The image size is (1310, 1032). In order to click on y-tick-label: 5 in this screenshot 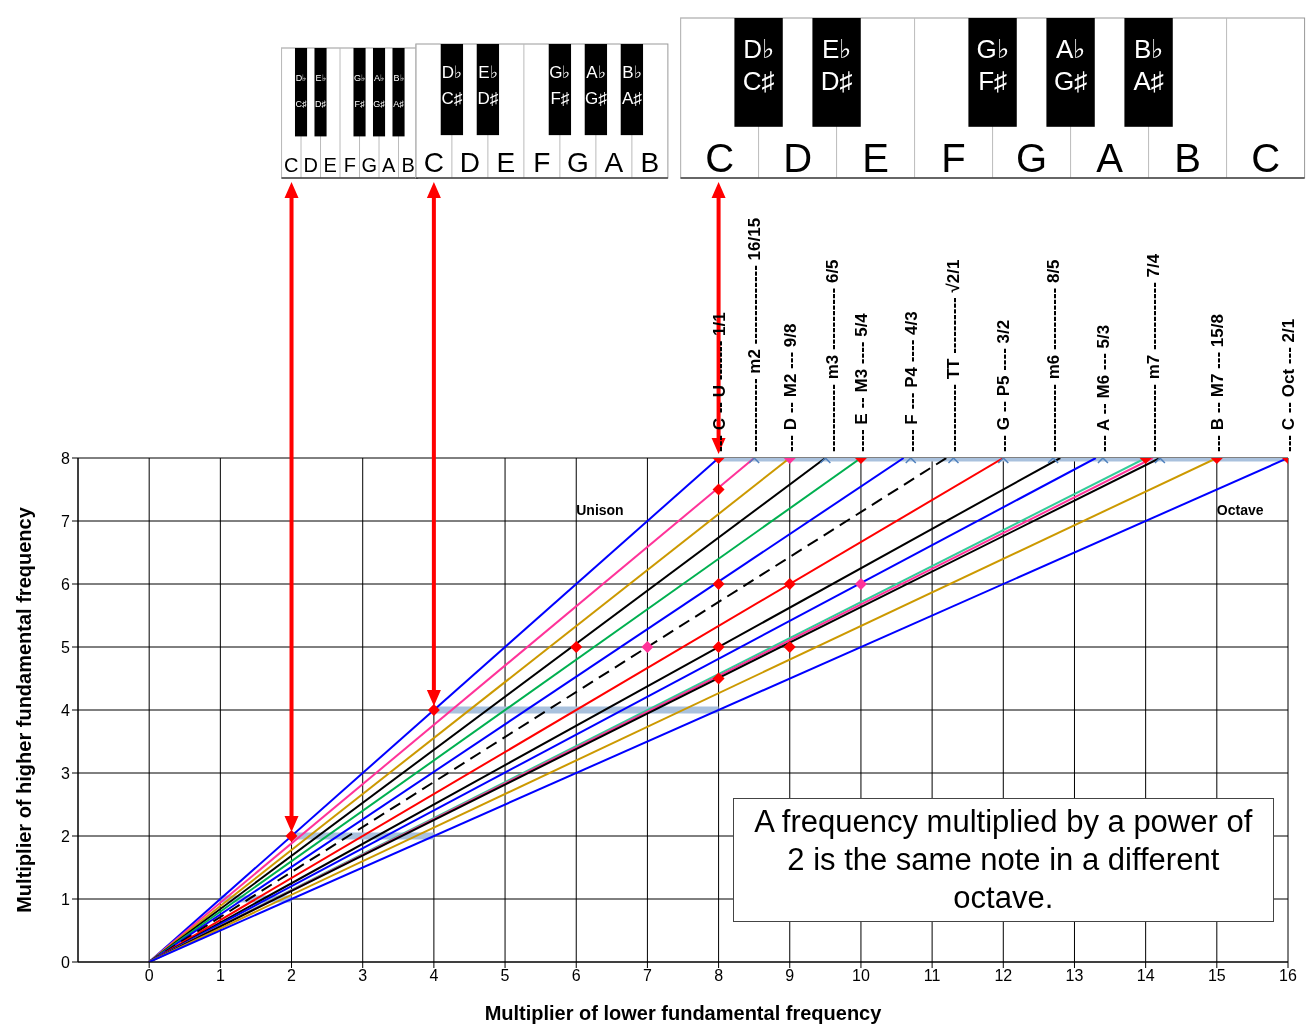, I will do `click(66, 647)`.